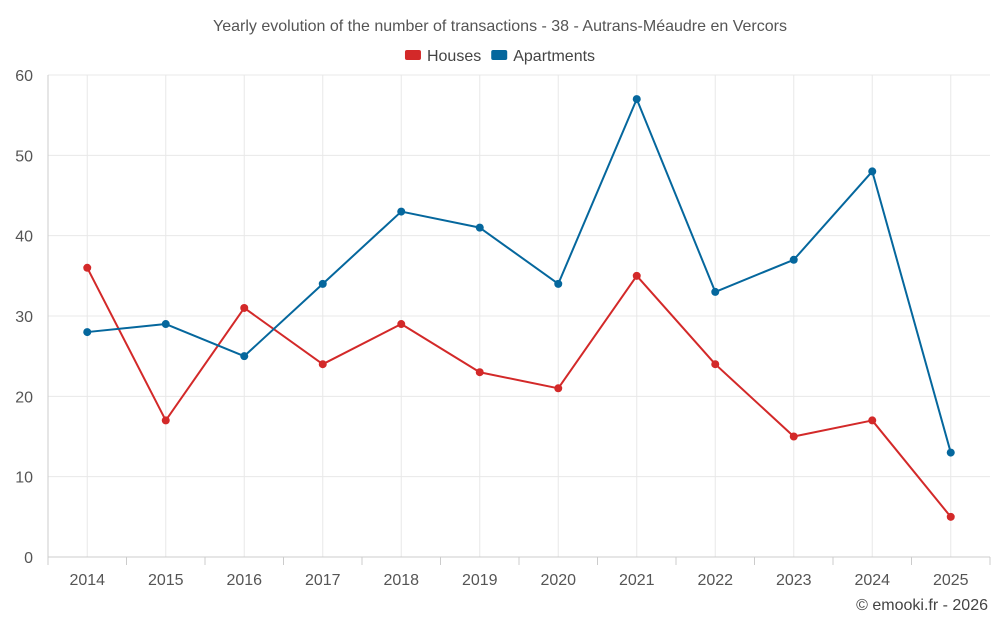  Describe the element at coordinates (24, 317) in the screenshot. I see `y-tick-label: 30` at that location.